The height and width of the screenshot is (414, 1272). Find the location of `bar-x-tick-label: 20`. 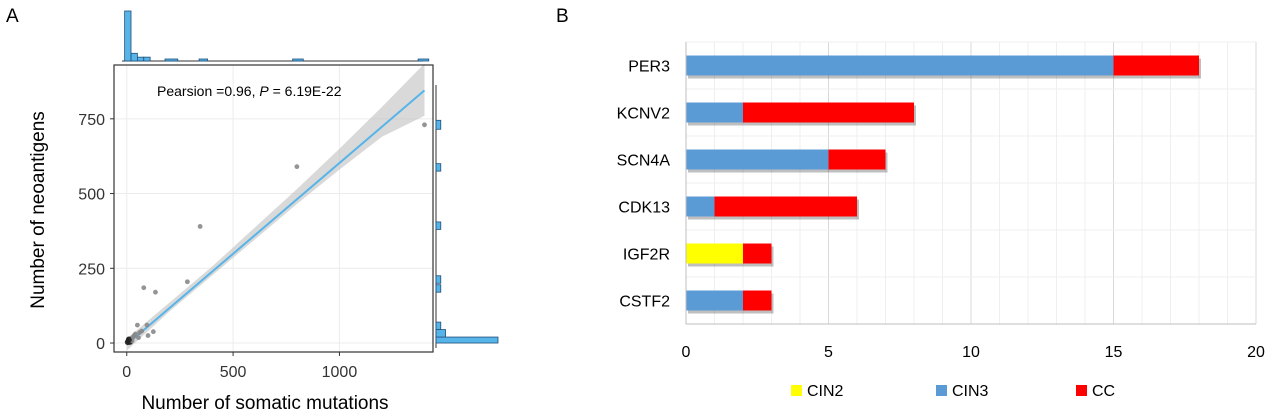

bar-x-tick-label: 20 is located at coordinates (1256, 352).